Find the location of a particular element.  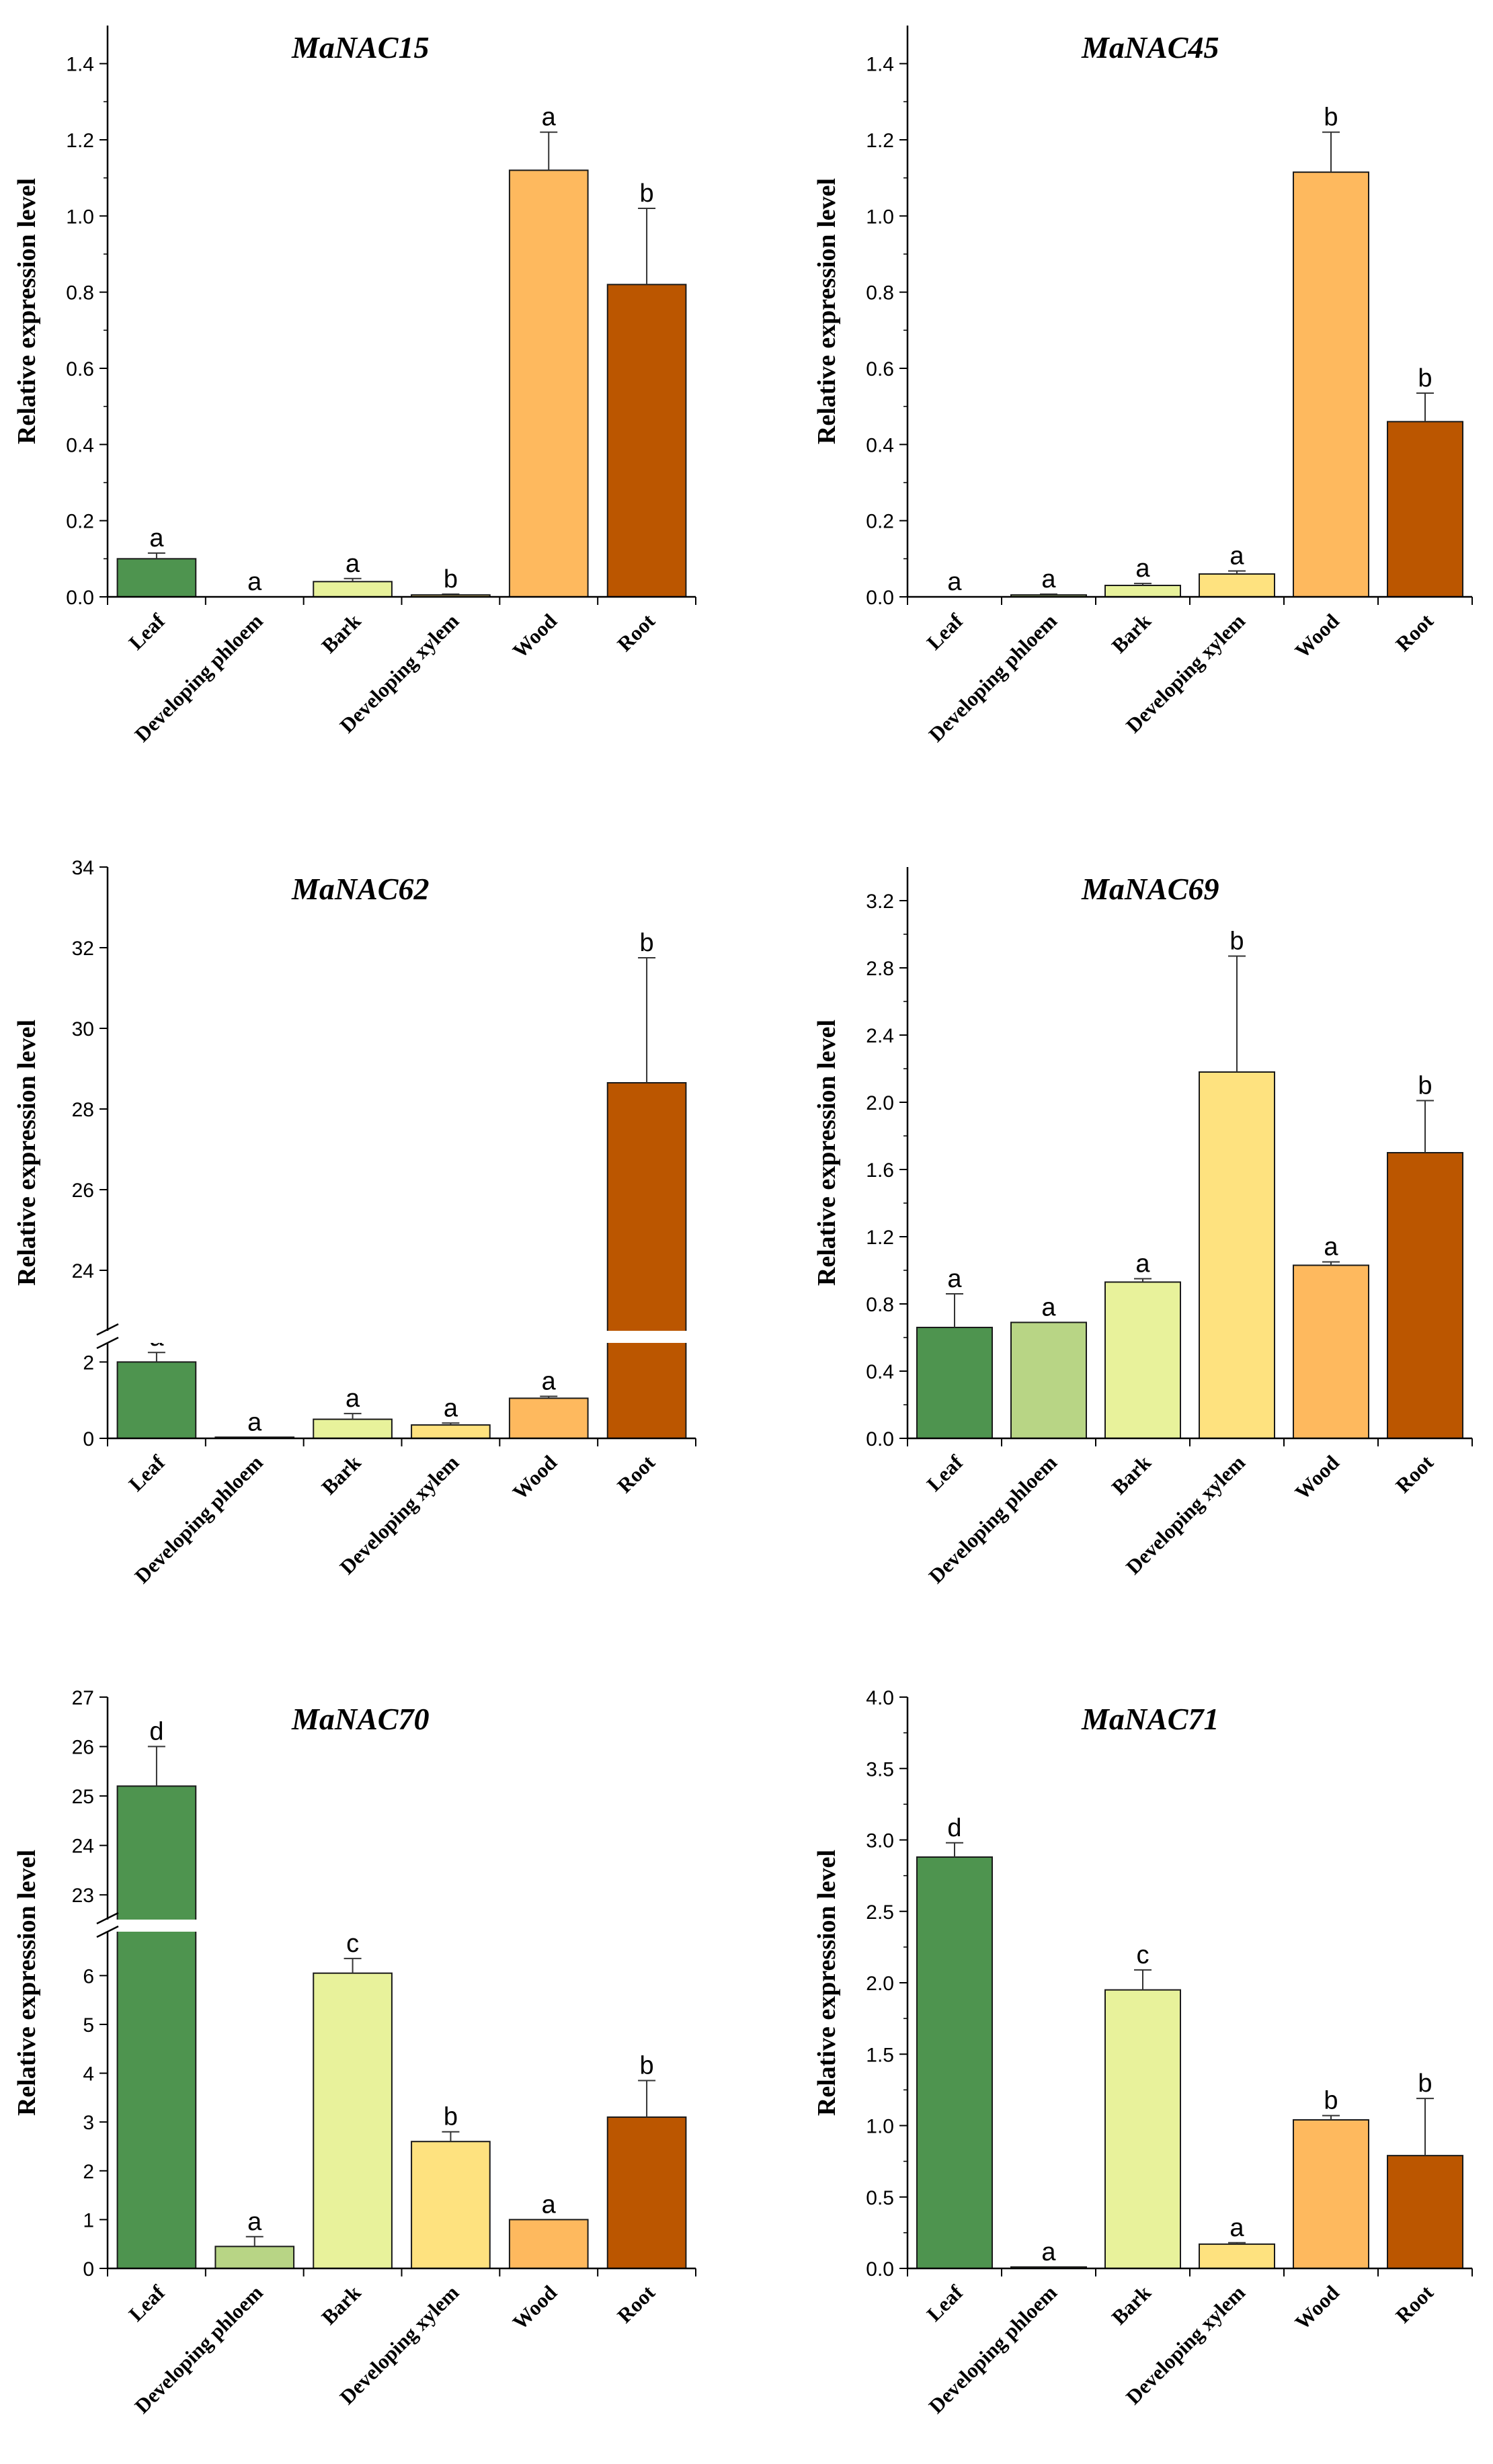

chart-title: MaNAC70 is located at coordinates (360, 1719).